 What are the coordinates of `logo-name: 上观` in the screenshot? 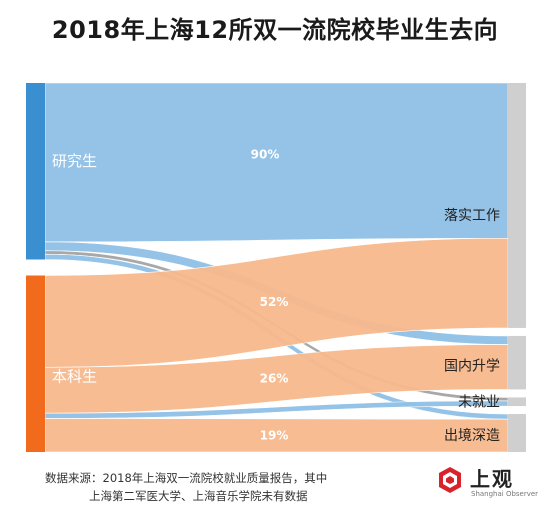 It's located at (492, 479).